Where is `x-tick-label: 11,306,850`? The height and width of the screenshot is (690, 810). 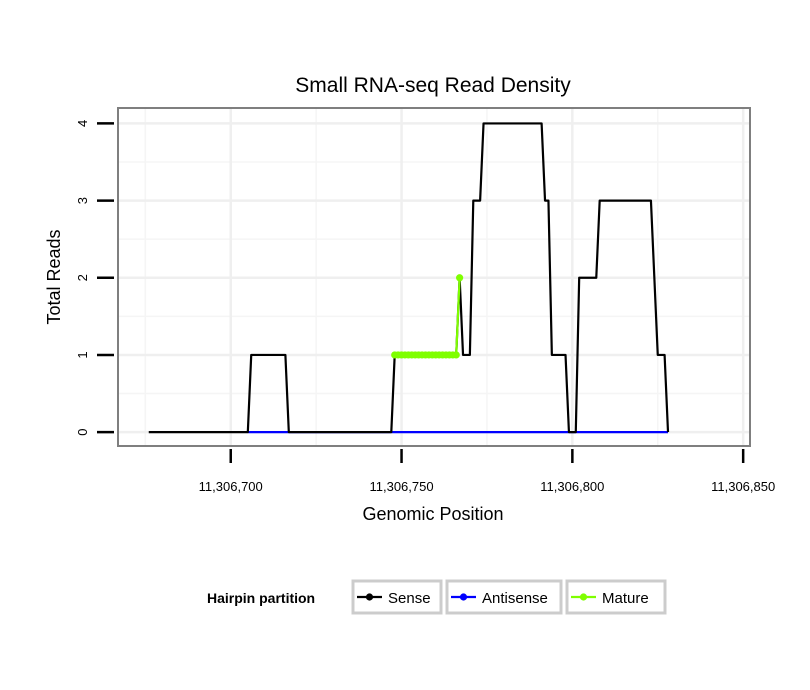
x-tick-label: 11,306,850 is located at coordinates (743, 486).